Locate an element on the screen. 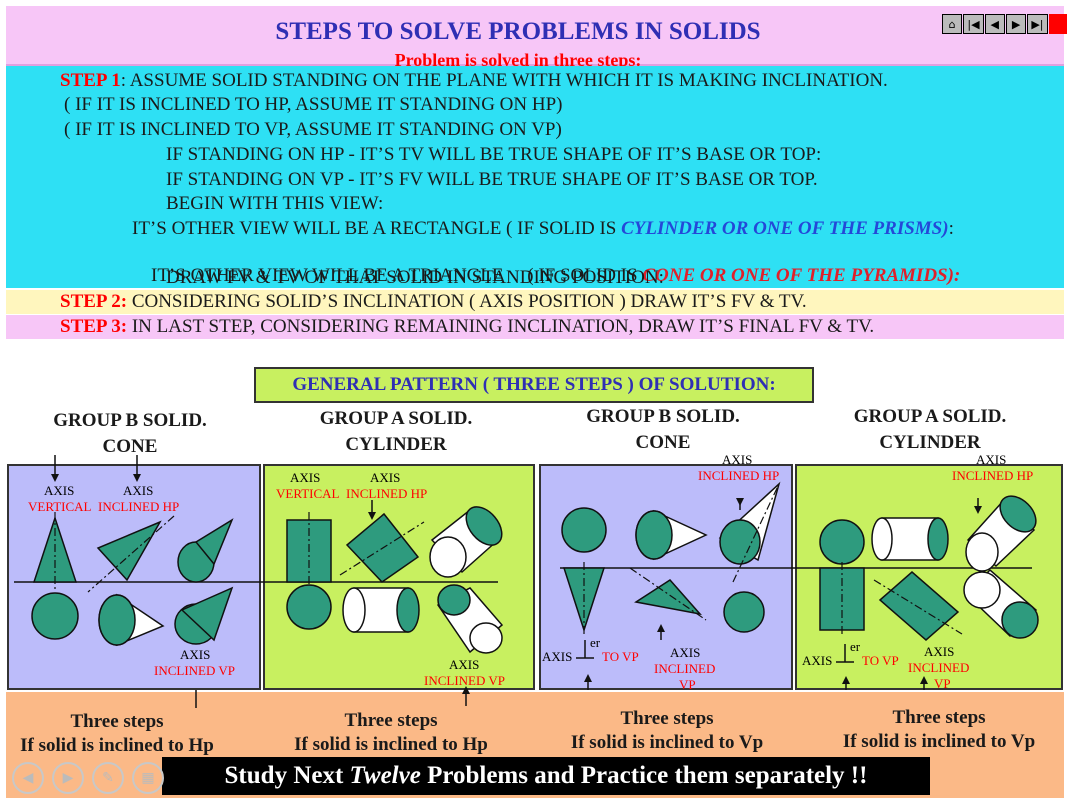 The width and height of the screenshot is (1074, 803). p4-axis-3: AXIS is located at coordinates (939, 651).